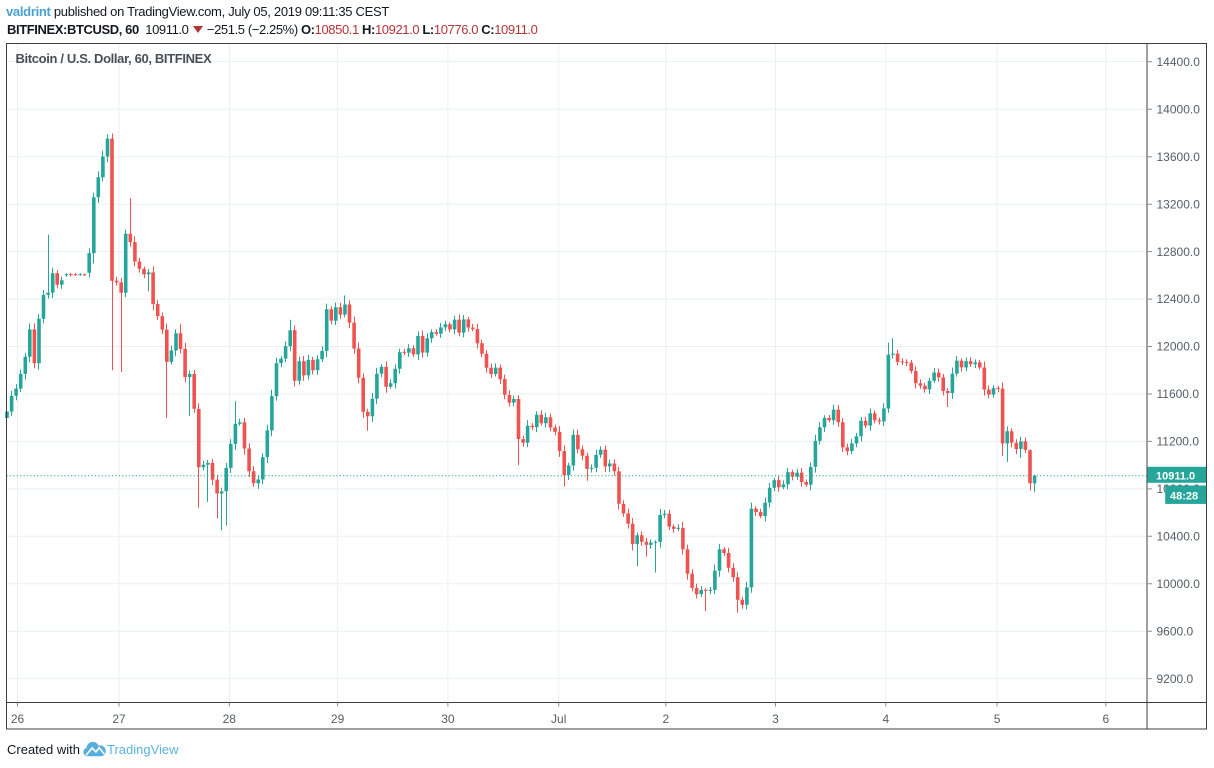 The width and height of the screenshot is (1214, 768). I want to click on svg-text: 11200.0, so click(1178, 442).